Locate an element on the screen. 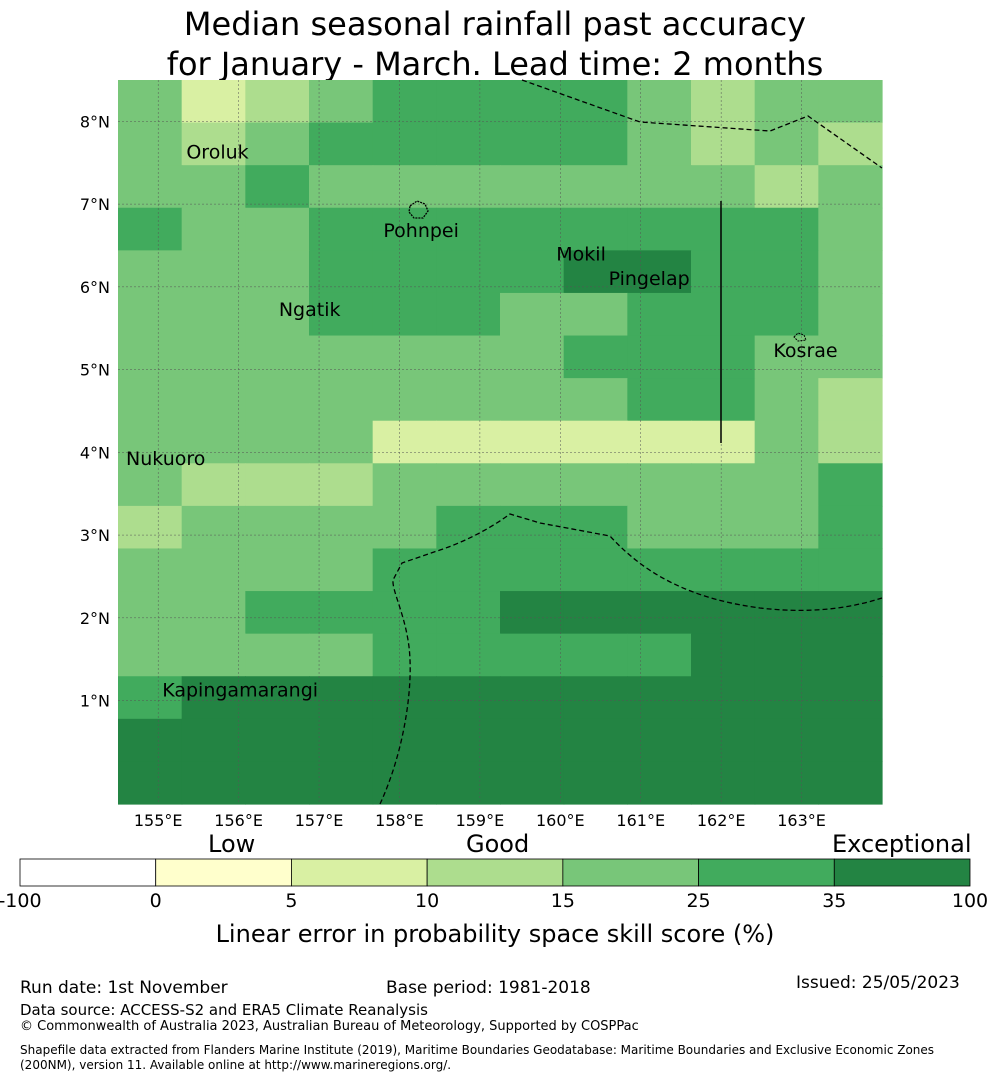 The width and height of the screenshot is (990, 1080). chart-title-line1: Median seasonal rainfall past accuracy is located at coordinates (495, 24).